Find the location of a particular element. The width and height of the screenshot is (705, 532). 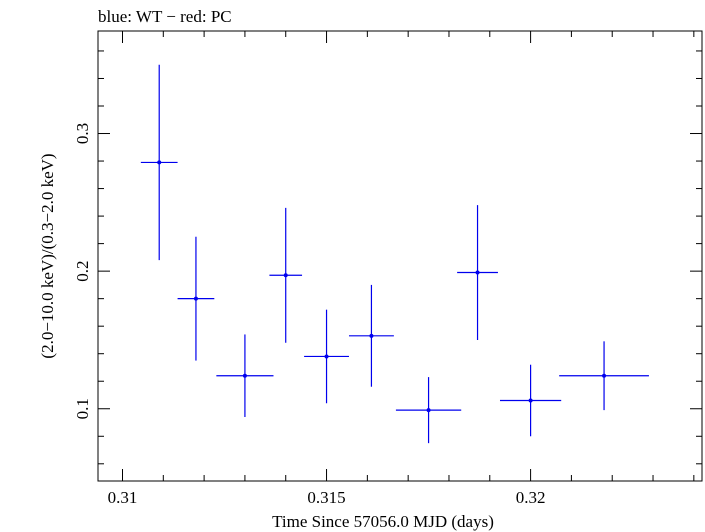

y-tick-label: 0.3 is located at coordinates (82, 133).